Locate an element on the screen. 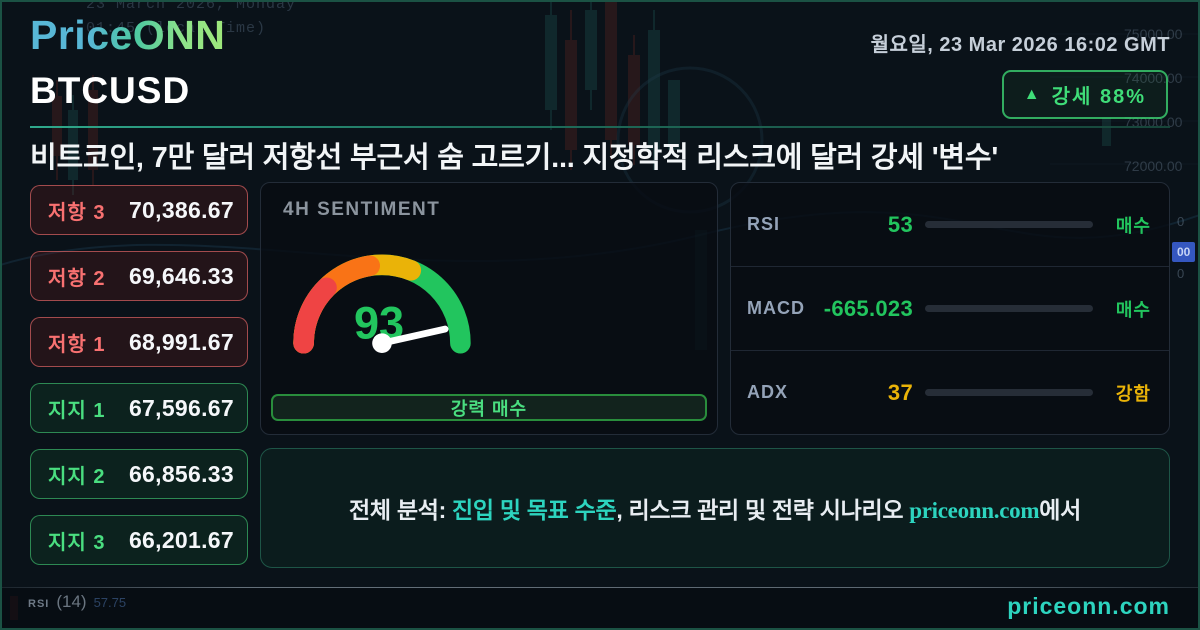  indicator-signal: 강함 is located at coordinates (1133, 393).